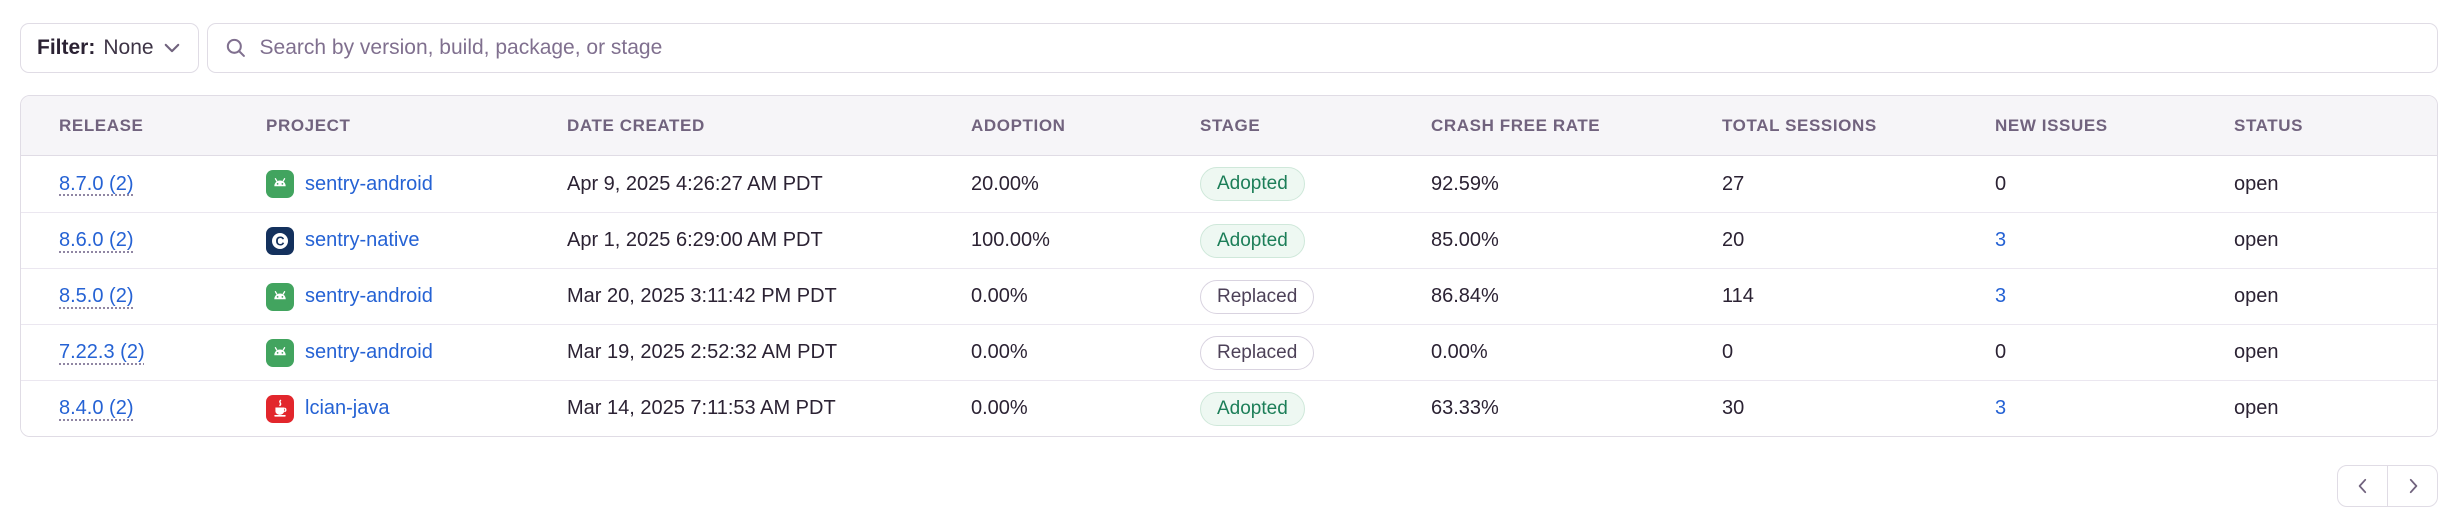 Image resolution: width=2460 pixels, height=532 pixels. What do you see at coordinates (1465, 296) in the screenshot?
I see `crash-free-rate-cell: 86.84%` at bounding box center [1465, 296].